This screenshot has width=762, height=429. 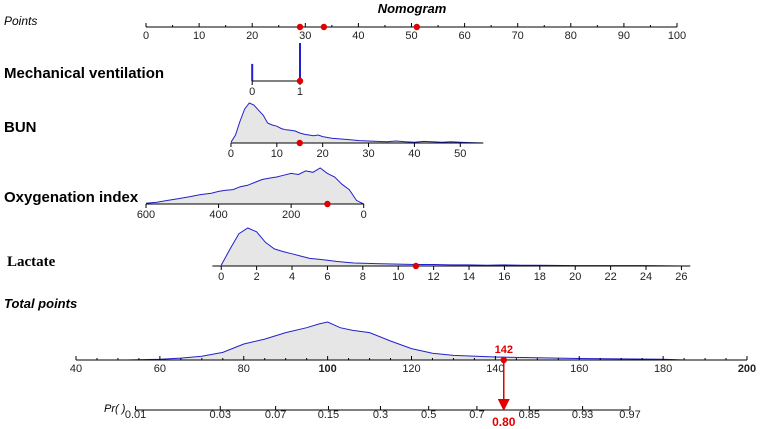 I want to click on variable-bun-tick-label: 30, so click(x=368, y=154).